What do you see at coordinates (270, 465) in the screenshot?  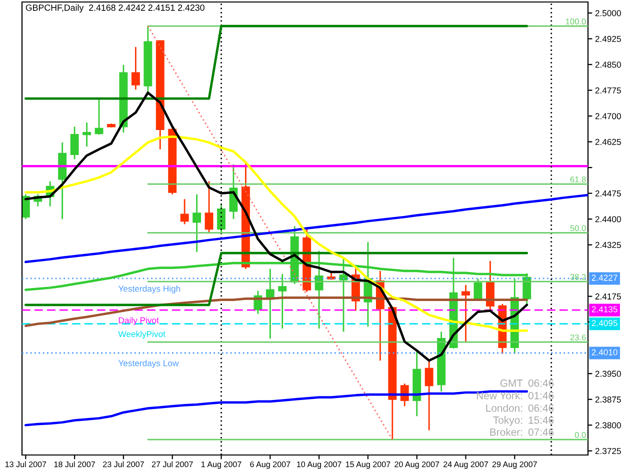 I see `x-tick-label: 6 Aug 2007` at bounding box center [270, 465].